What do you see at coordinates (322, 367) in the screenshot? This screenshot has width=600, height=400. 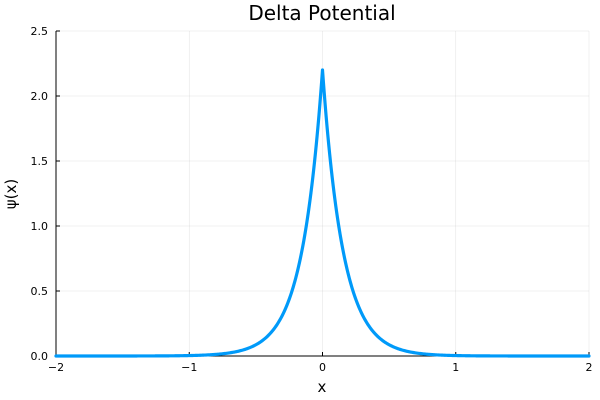 I see `x-tick-label: 0` at bounding box center [322, 367].